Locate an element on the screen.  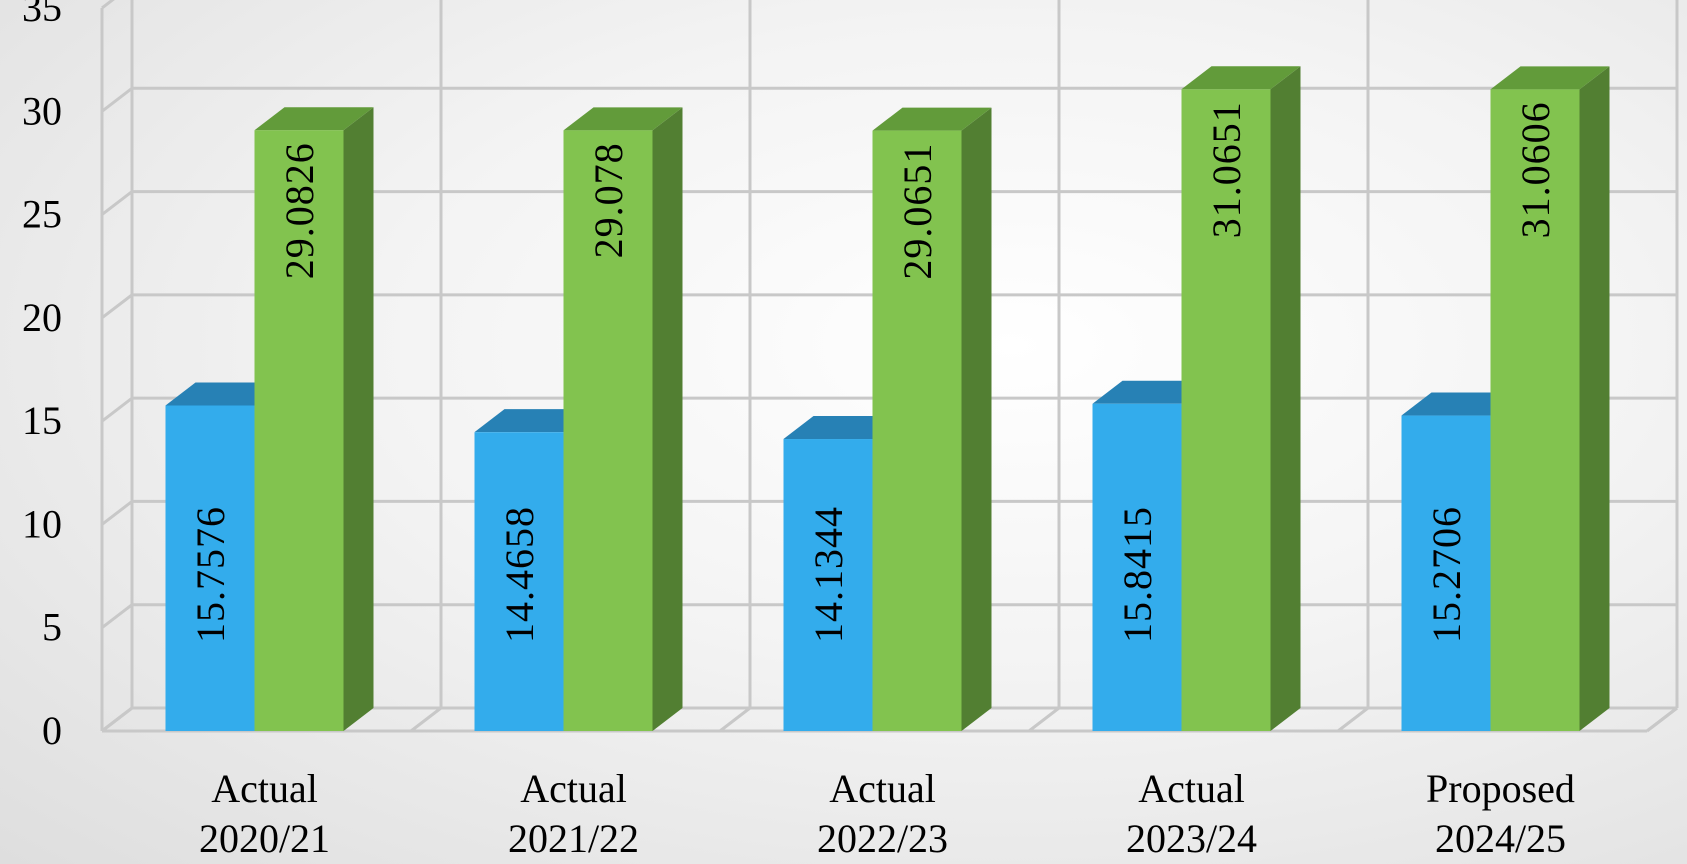
y-axis-ticks: 0 5 10 15 20 25 30 35 is located at coordinates (42, 376).